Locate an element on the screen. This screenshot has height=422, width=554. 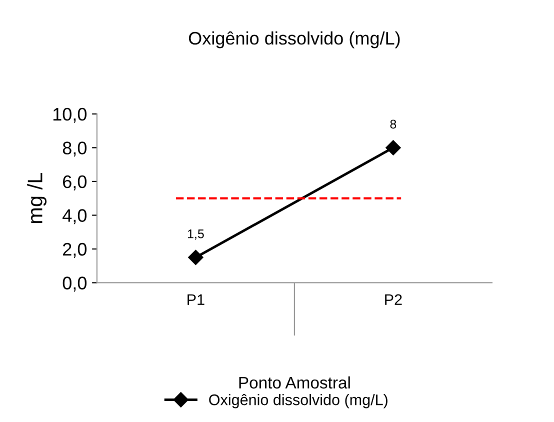
x-tick-label: P1 is located at coordinates (196, 299).